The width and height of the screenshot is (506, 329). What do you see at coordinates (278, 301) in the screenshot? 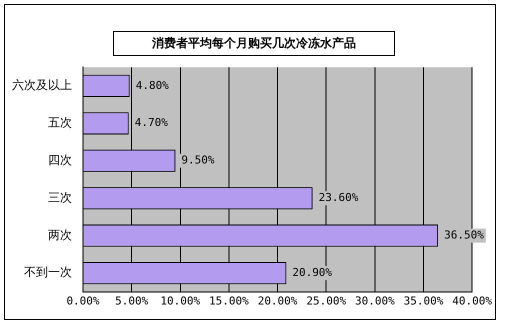
I see `x-tick-label: 20.00%` at bounding box center [278, 301].